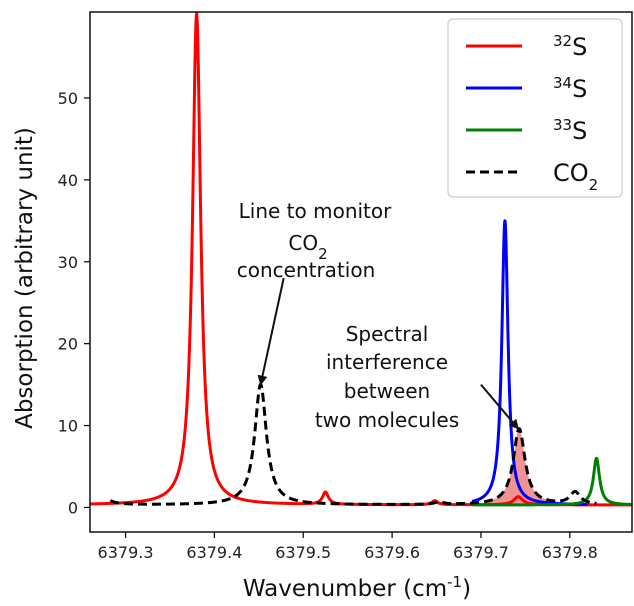  I want to click on annotation-interference-line3: between, so click(387, 391).